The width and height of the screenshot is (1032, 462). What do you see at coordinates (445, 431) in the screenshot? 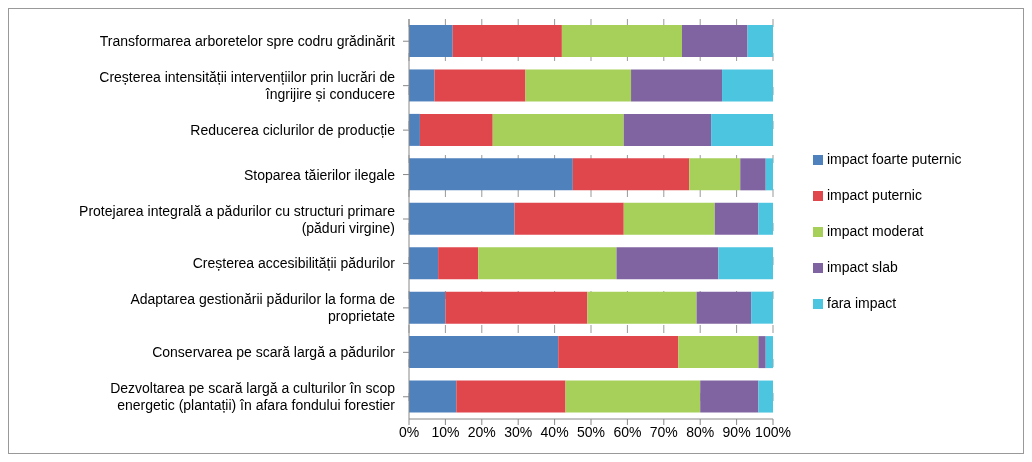
I see `x-tick-label: 10%` at bounding box center [445, 431].